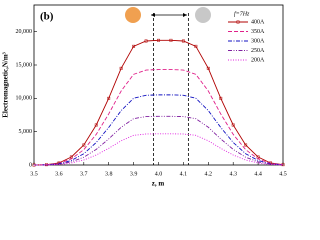  What do you see at coordinates (258, 174) in the screenshot?
I see `x-tick-label: 4.4` at bounding box center [258, 174].